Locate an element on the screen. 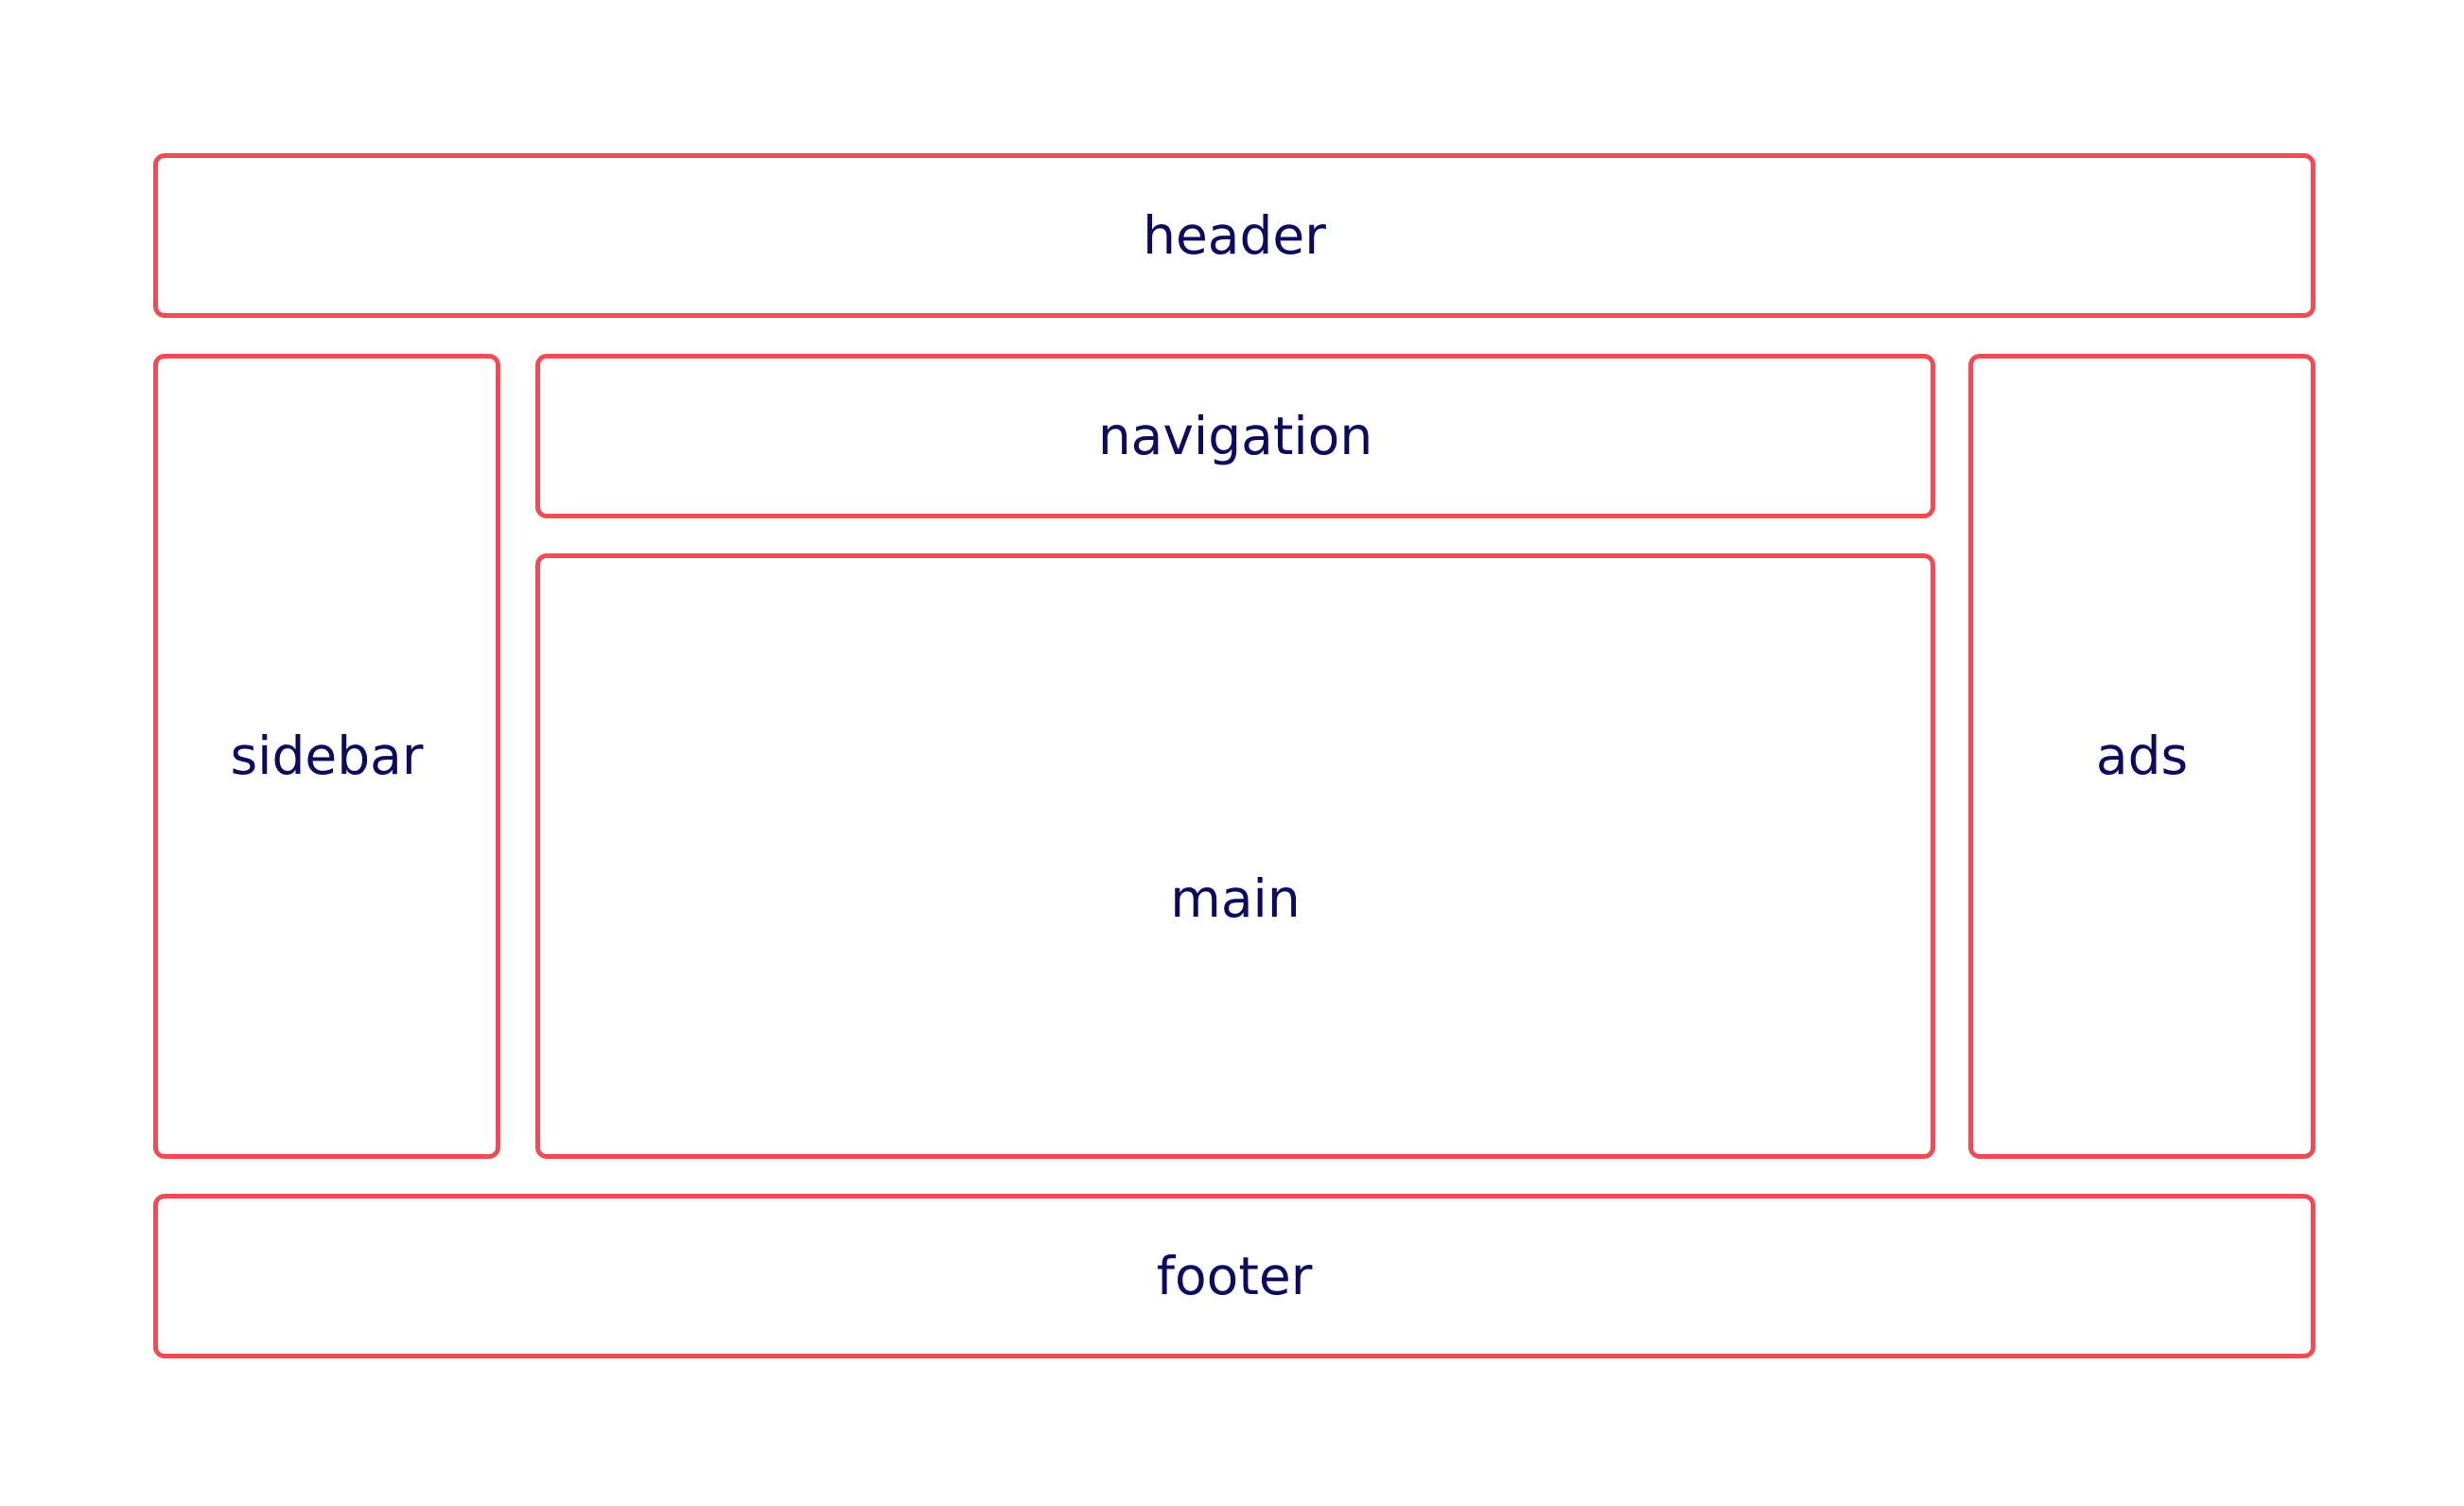  sidebar-label: sidebar is located at coordinates (327, 756).